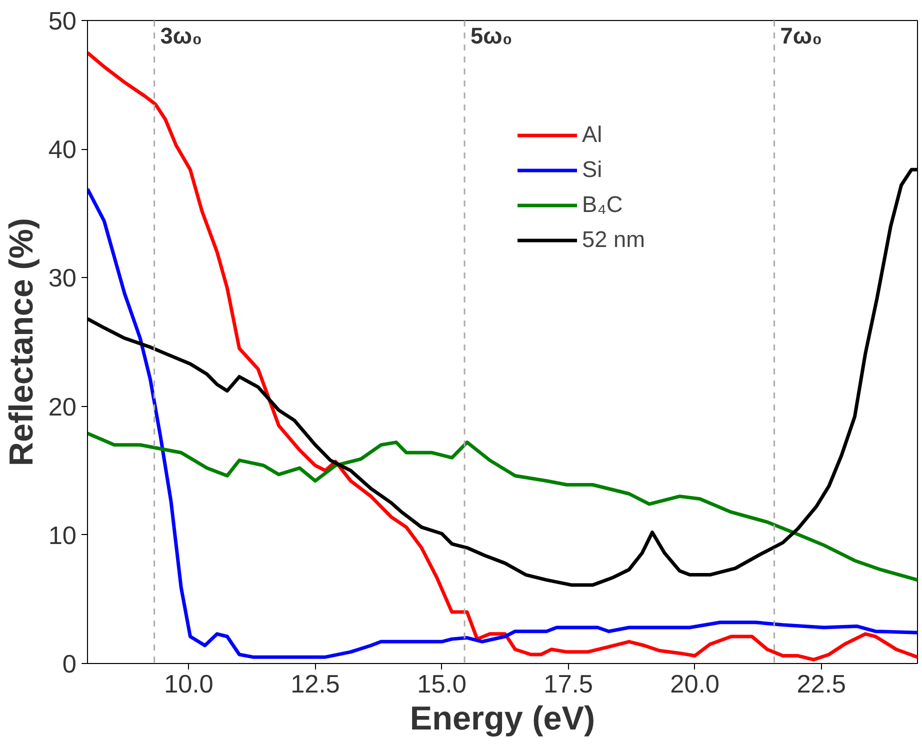  What do you see at coordinates (62, 22) in the screenshot?
I see `y-tick-label: 50` at bounding box center [62, 22].